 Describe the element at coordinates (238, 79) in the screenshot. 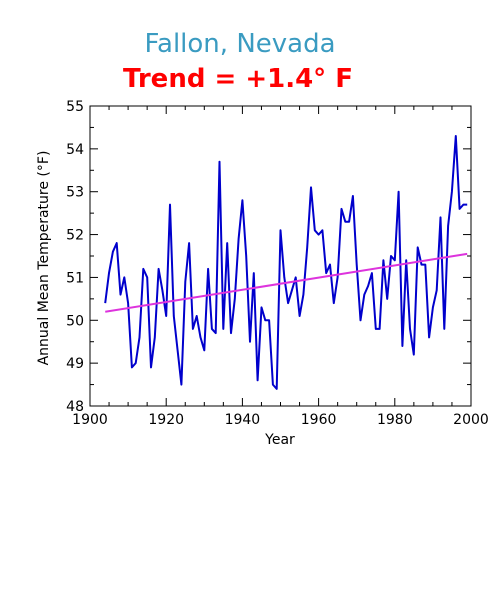

I see `chart-subtitle: Trend = +1.4° F` at that location.